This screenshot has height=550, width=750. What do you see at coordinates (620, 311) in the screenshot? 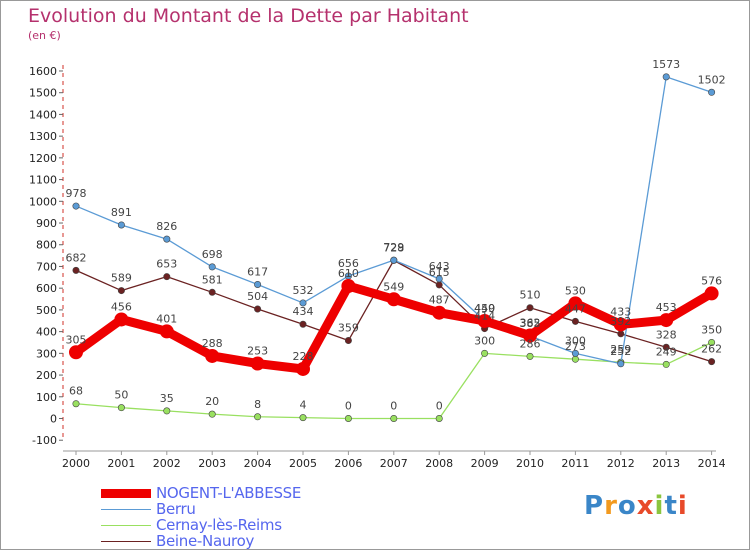
I see `data-label: 433` at bounding box center [620, 311].